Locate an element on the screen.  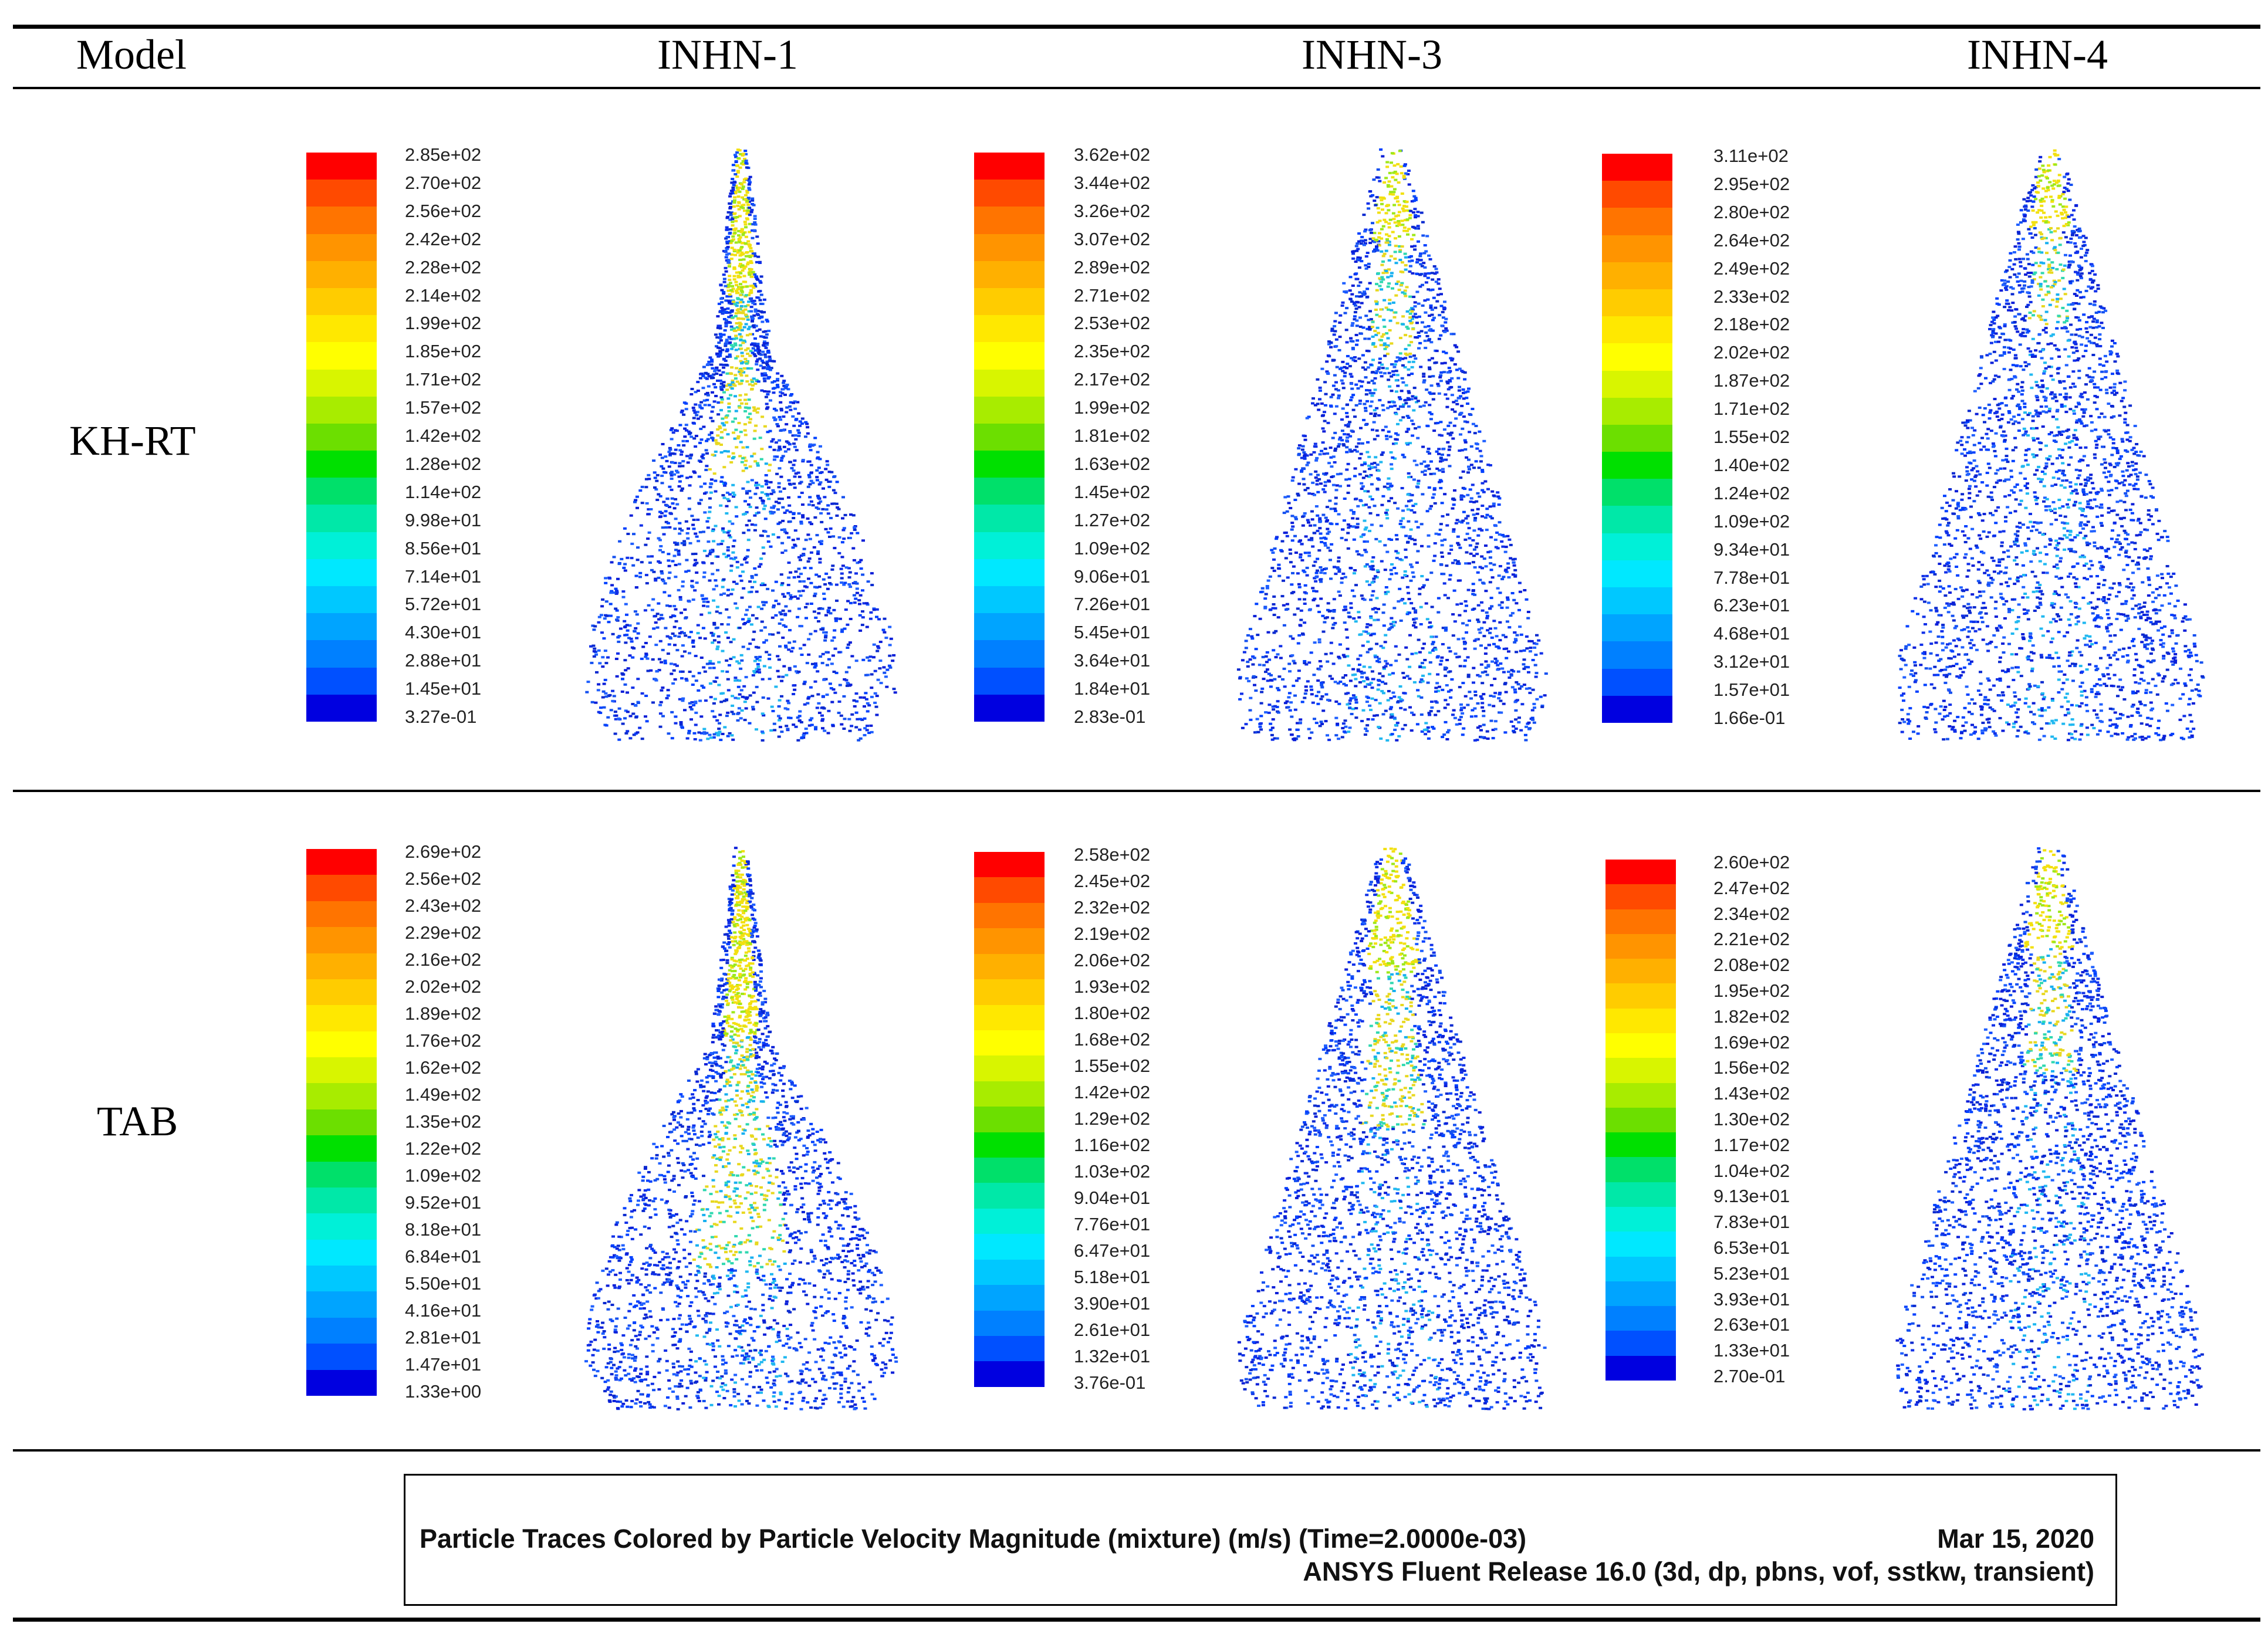
colorbar-tick-label: 1.03e+02 is located at coordinates (1112, 1171).